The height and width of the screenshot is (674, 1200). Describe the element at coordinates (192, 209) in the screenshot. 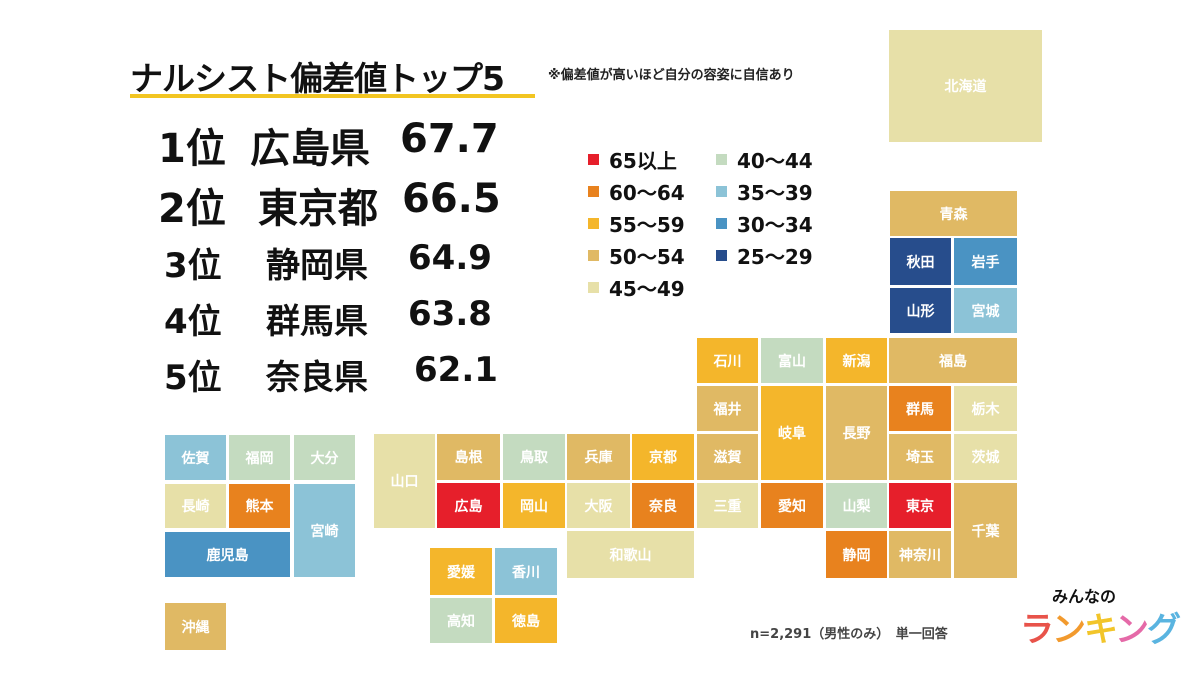

I see `rank-label: 2位` at that location.